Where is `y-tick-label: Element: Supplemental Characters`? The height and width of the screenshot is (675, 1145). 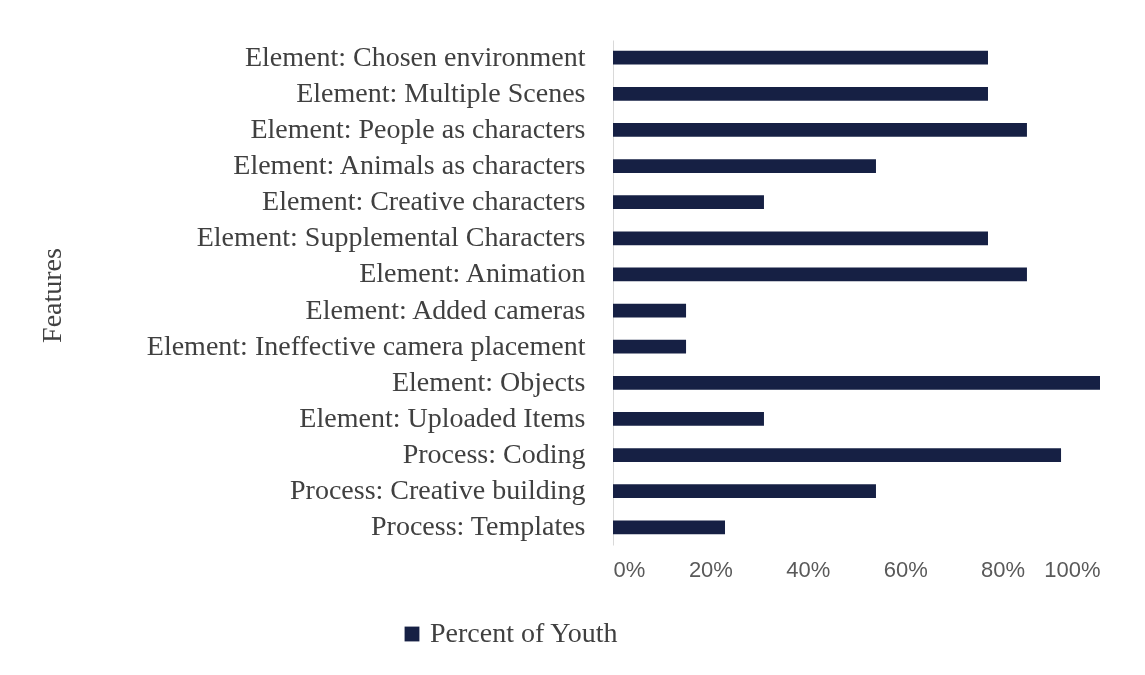 y-tick-label: Element: Supplemental Characters is located at coordinates (391, 237).